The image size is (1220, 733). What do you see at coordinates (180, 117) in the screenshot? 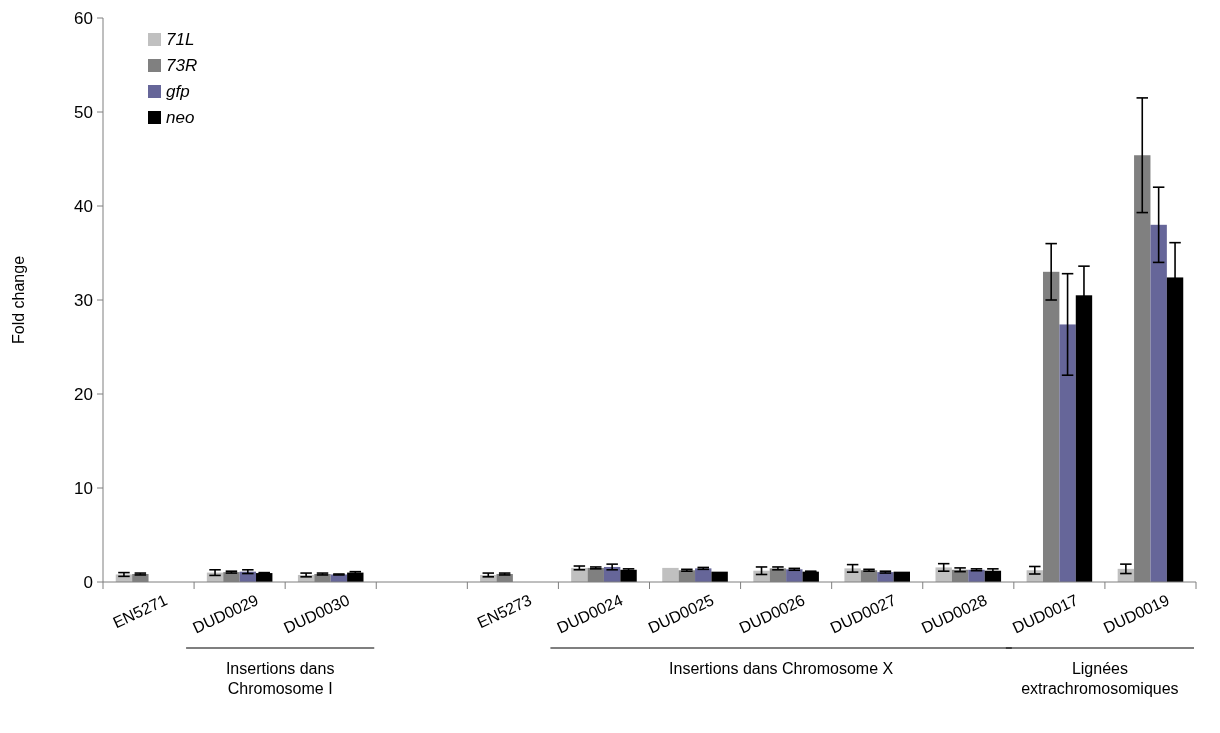
I see `legend-label: neo` at bounding box center [180, 117].